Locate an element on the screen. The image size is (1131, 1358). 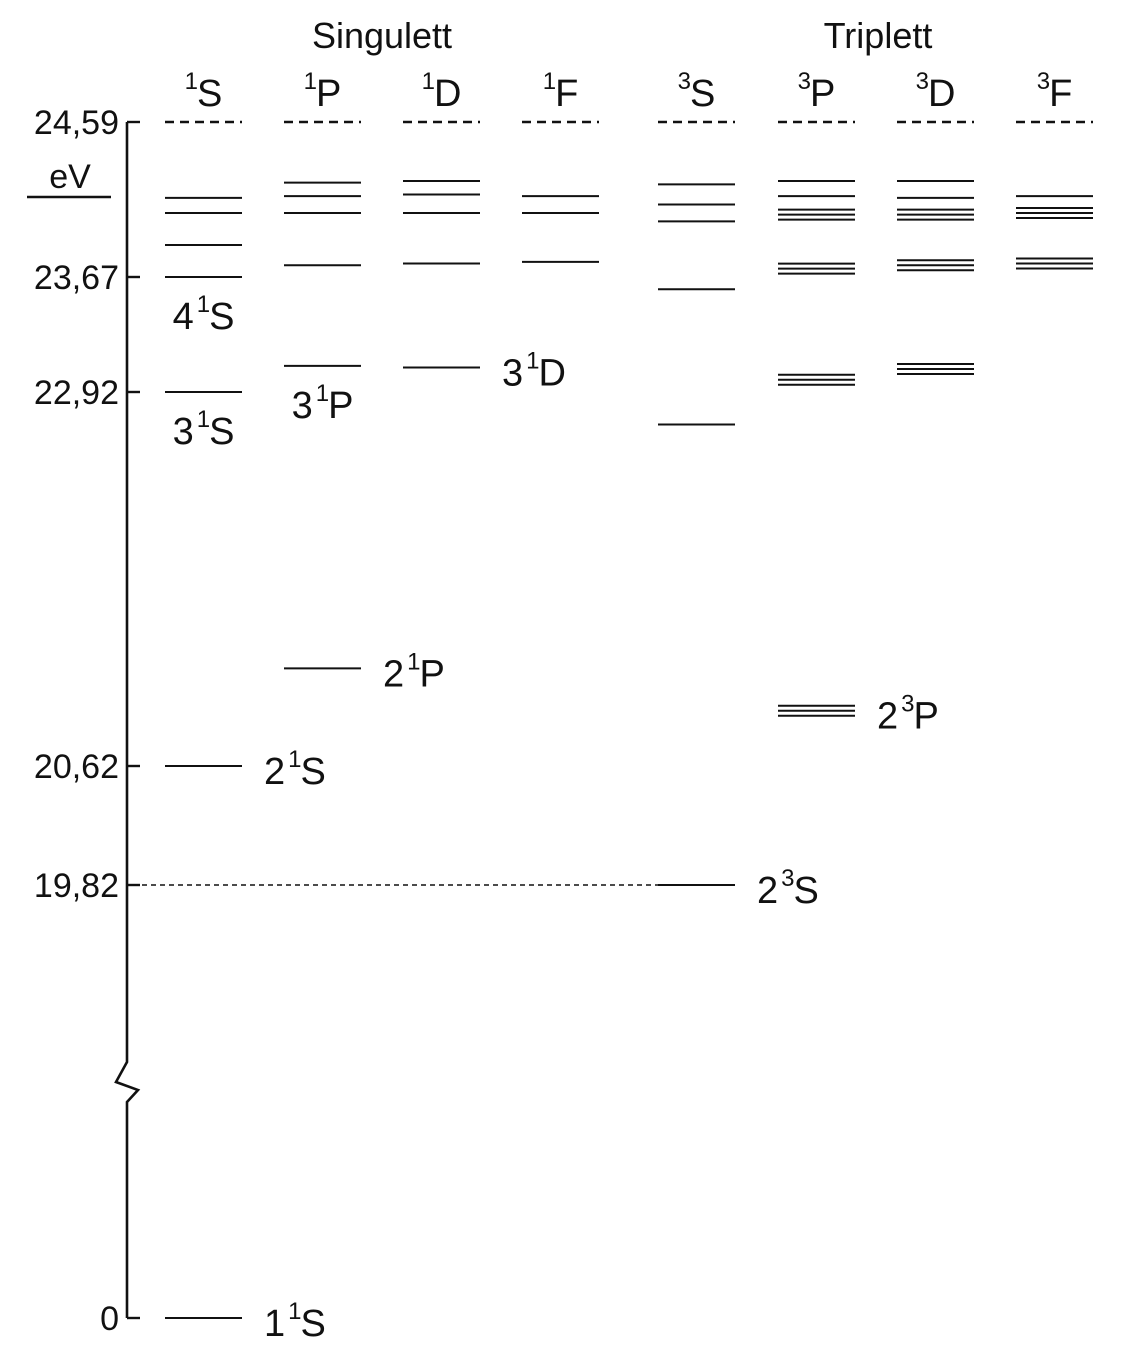
state-label: 1 1S is located at coordinates (295, 1321).